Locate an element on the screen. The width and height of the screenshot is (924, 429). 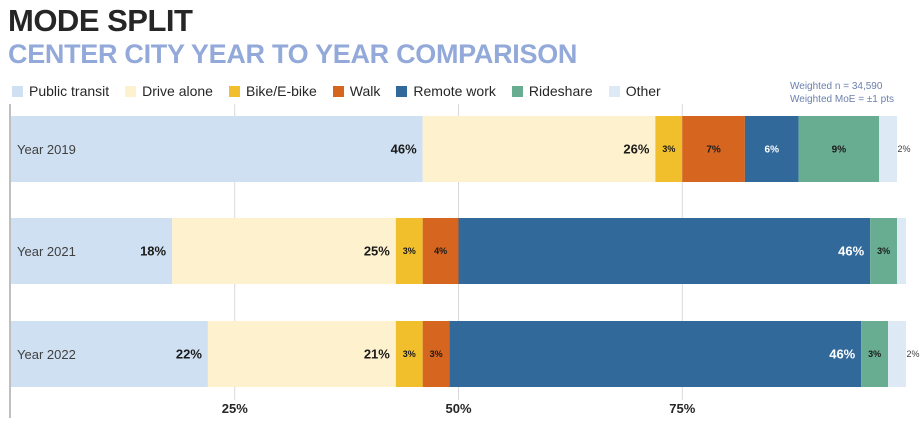
legend-item: Bike/E-bike is located at coordinates (272, 91).